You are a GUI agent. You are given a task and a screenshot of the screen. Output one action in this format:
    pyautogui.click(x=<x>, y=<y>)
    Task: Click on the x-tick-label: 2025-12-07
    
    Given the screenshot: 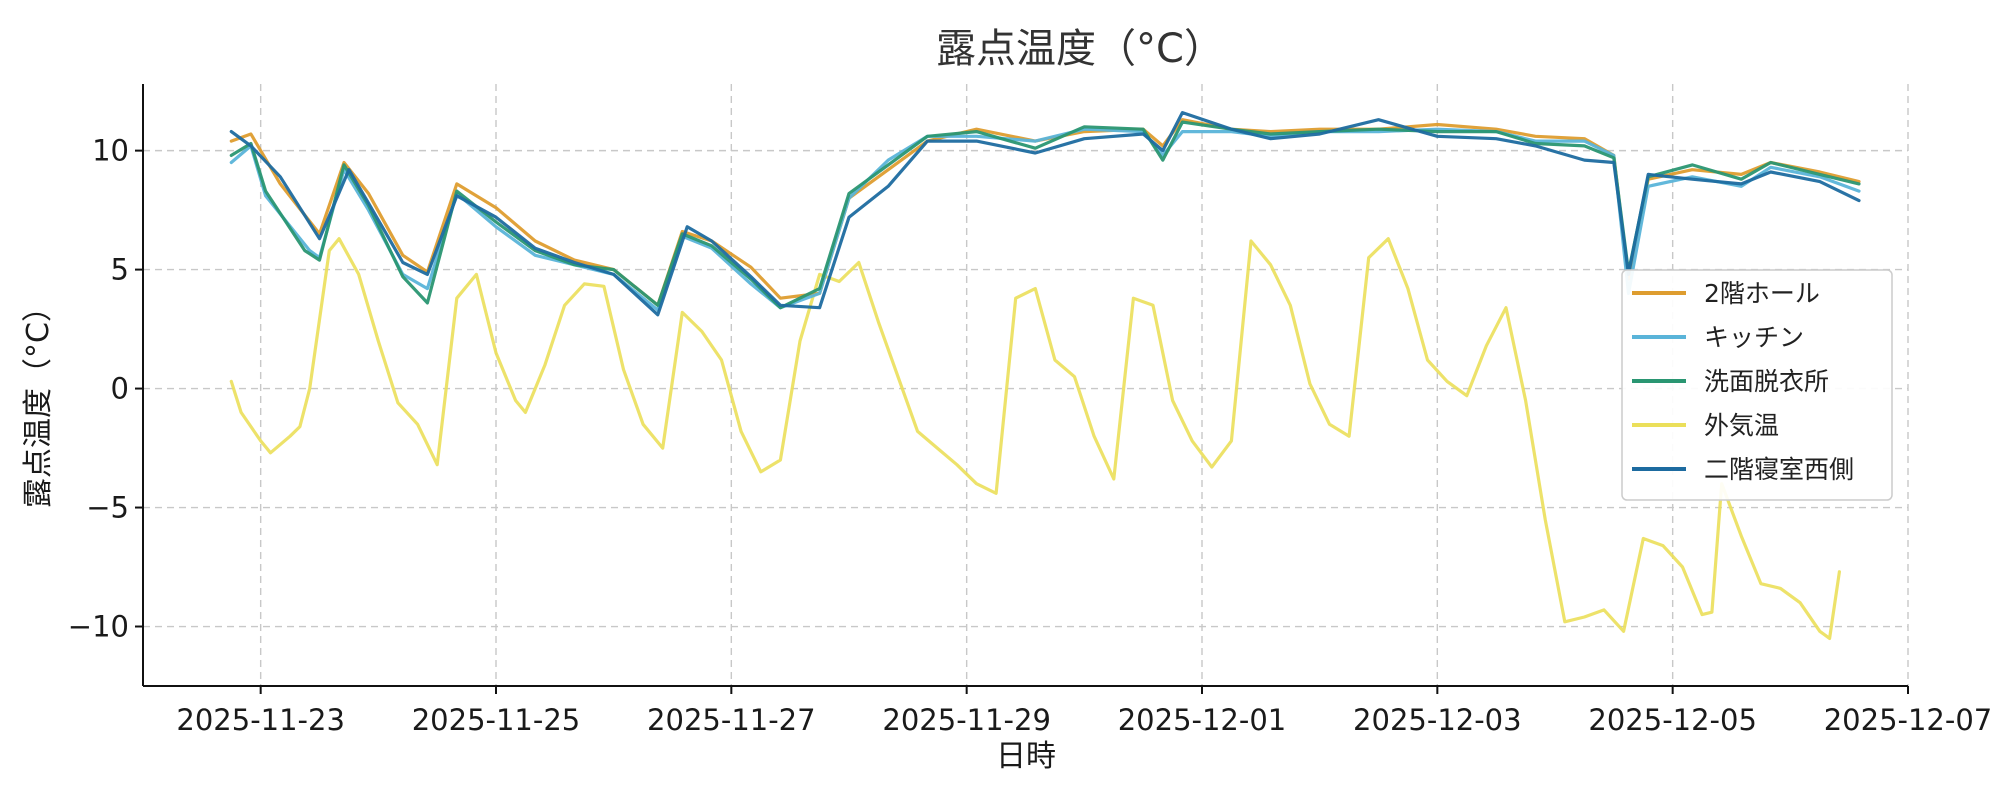 What is the action you would take?
    pyautogui.click(x=1908, y=720)
    